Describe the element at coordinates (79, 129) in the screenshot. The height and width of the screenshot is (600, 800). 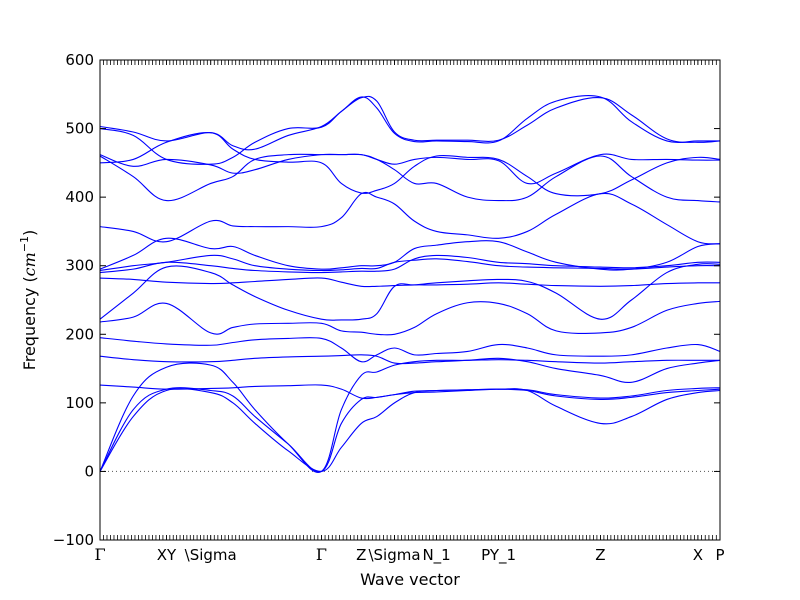
I see `y-tick-label: 500` at that location.